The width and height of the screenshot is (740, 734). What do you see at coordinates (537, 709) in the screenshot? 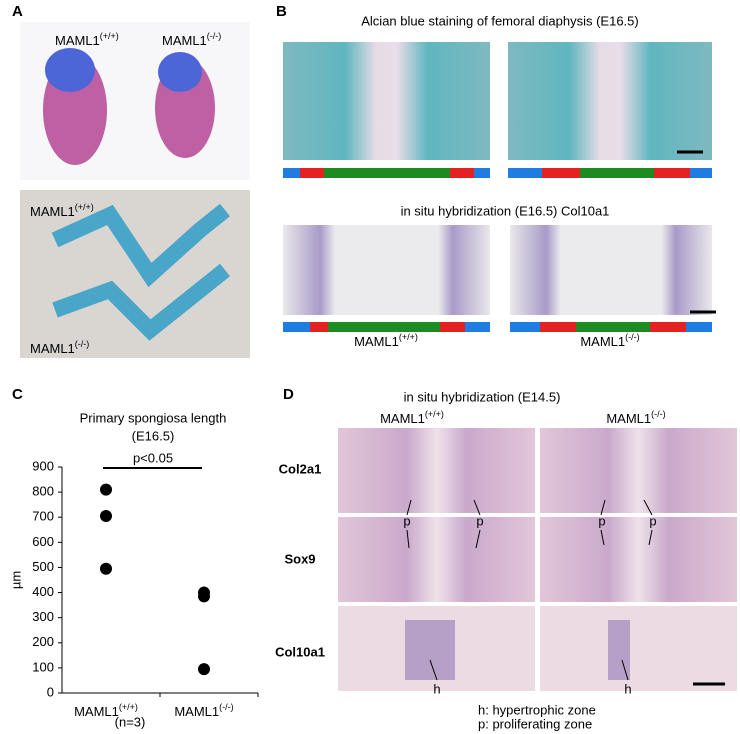
I see `text: h: hypertrophic zone` at bounding box center [537, 709].